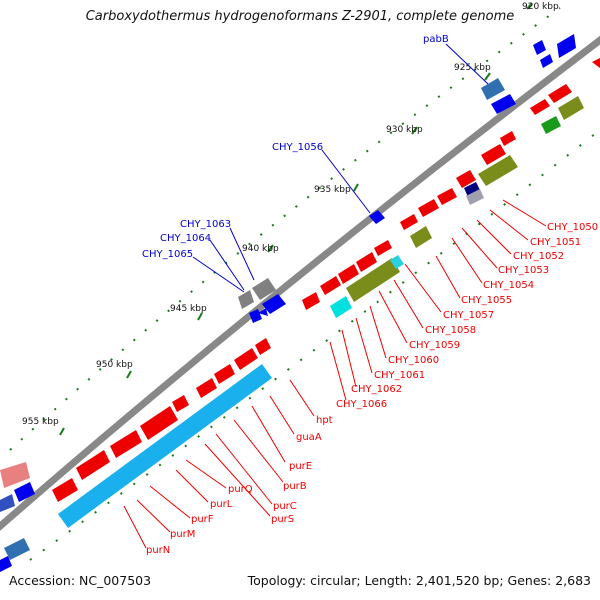 This screenshot has height=600, width=600. Describe the element at coordinates (555, 242) in the screenshot. I see `gene-label-chy-1051: CHY_1051` at that location.